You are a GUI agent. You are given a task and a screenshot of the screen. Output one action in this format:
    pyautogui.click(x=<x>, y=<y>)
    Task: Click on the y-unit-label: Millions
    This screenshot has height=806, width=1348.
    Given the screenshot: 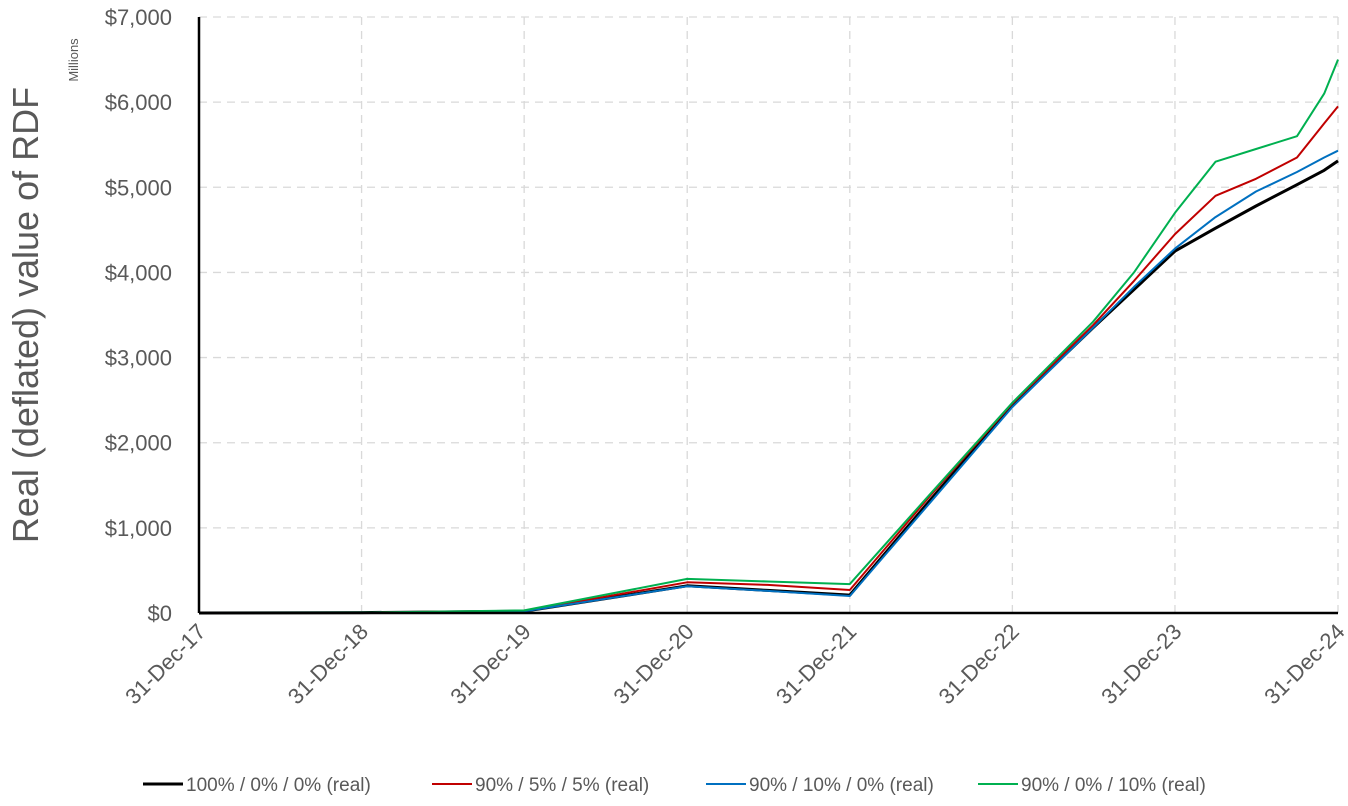 What is the action you would take?
    pyautogui.click(x=73, y=60)
    